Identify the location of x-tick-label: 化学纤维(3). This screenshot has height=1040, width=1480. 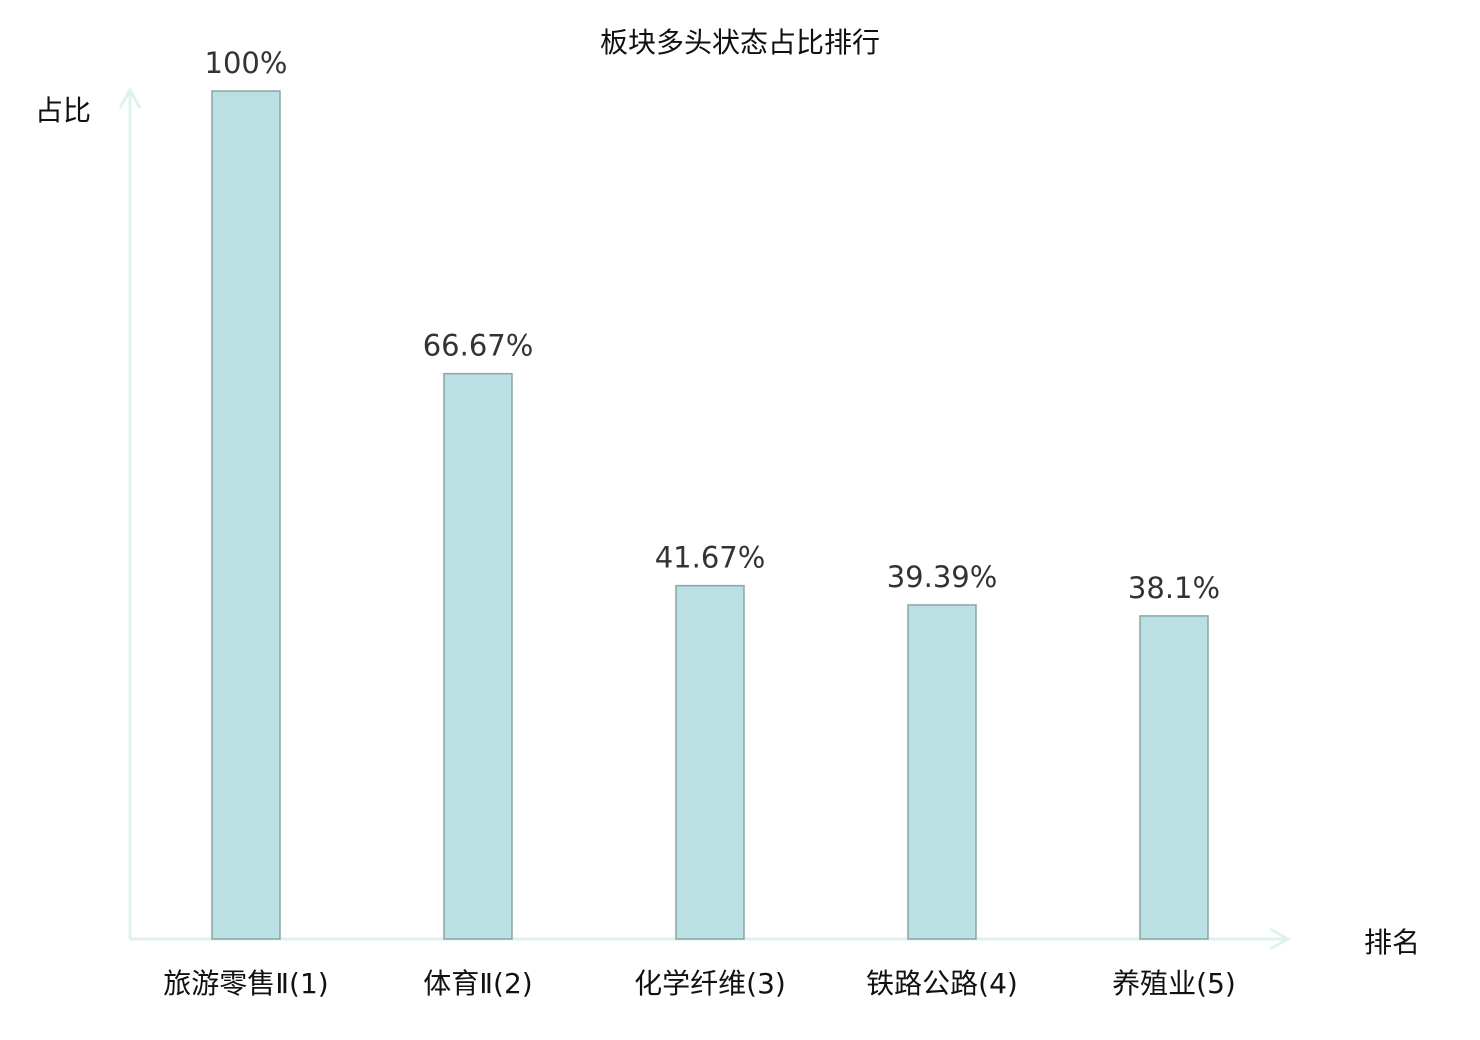
(710, 983).